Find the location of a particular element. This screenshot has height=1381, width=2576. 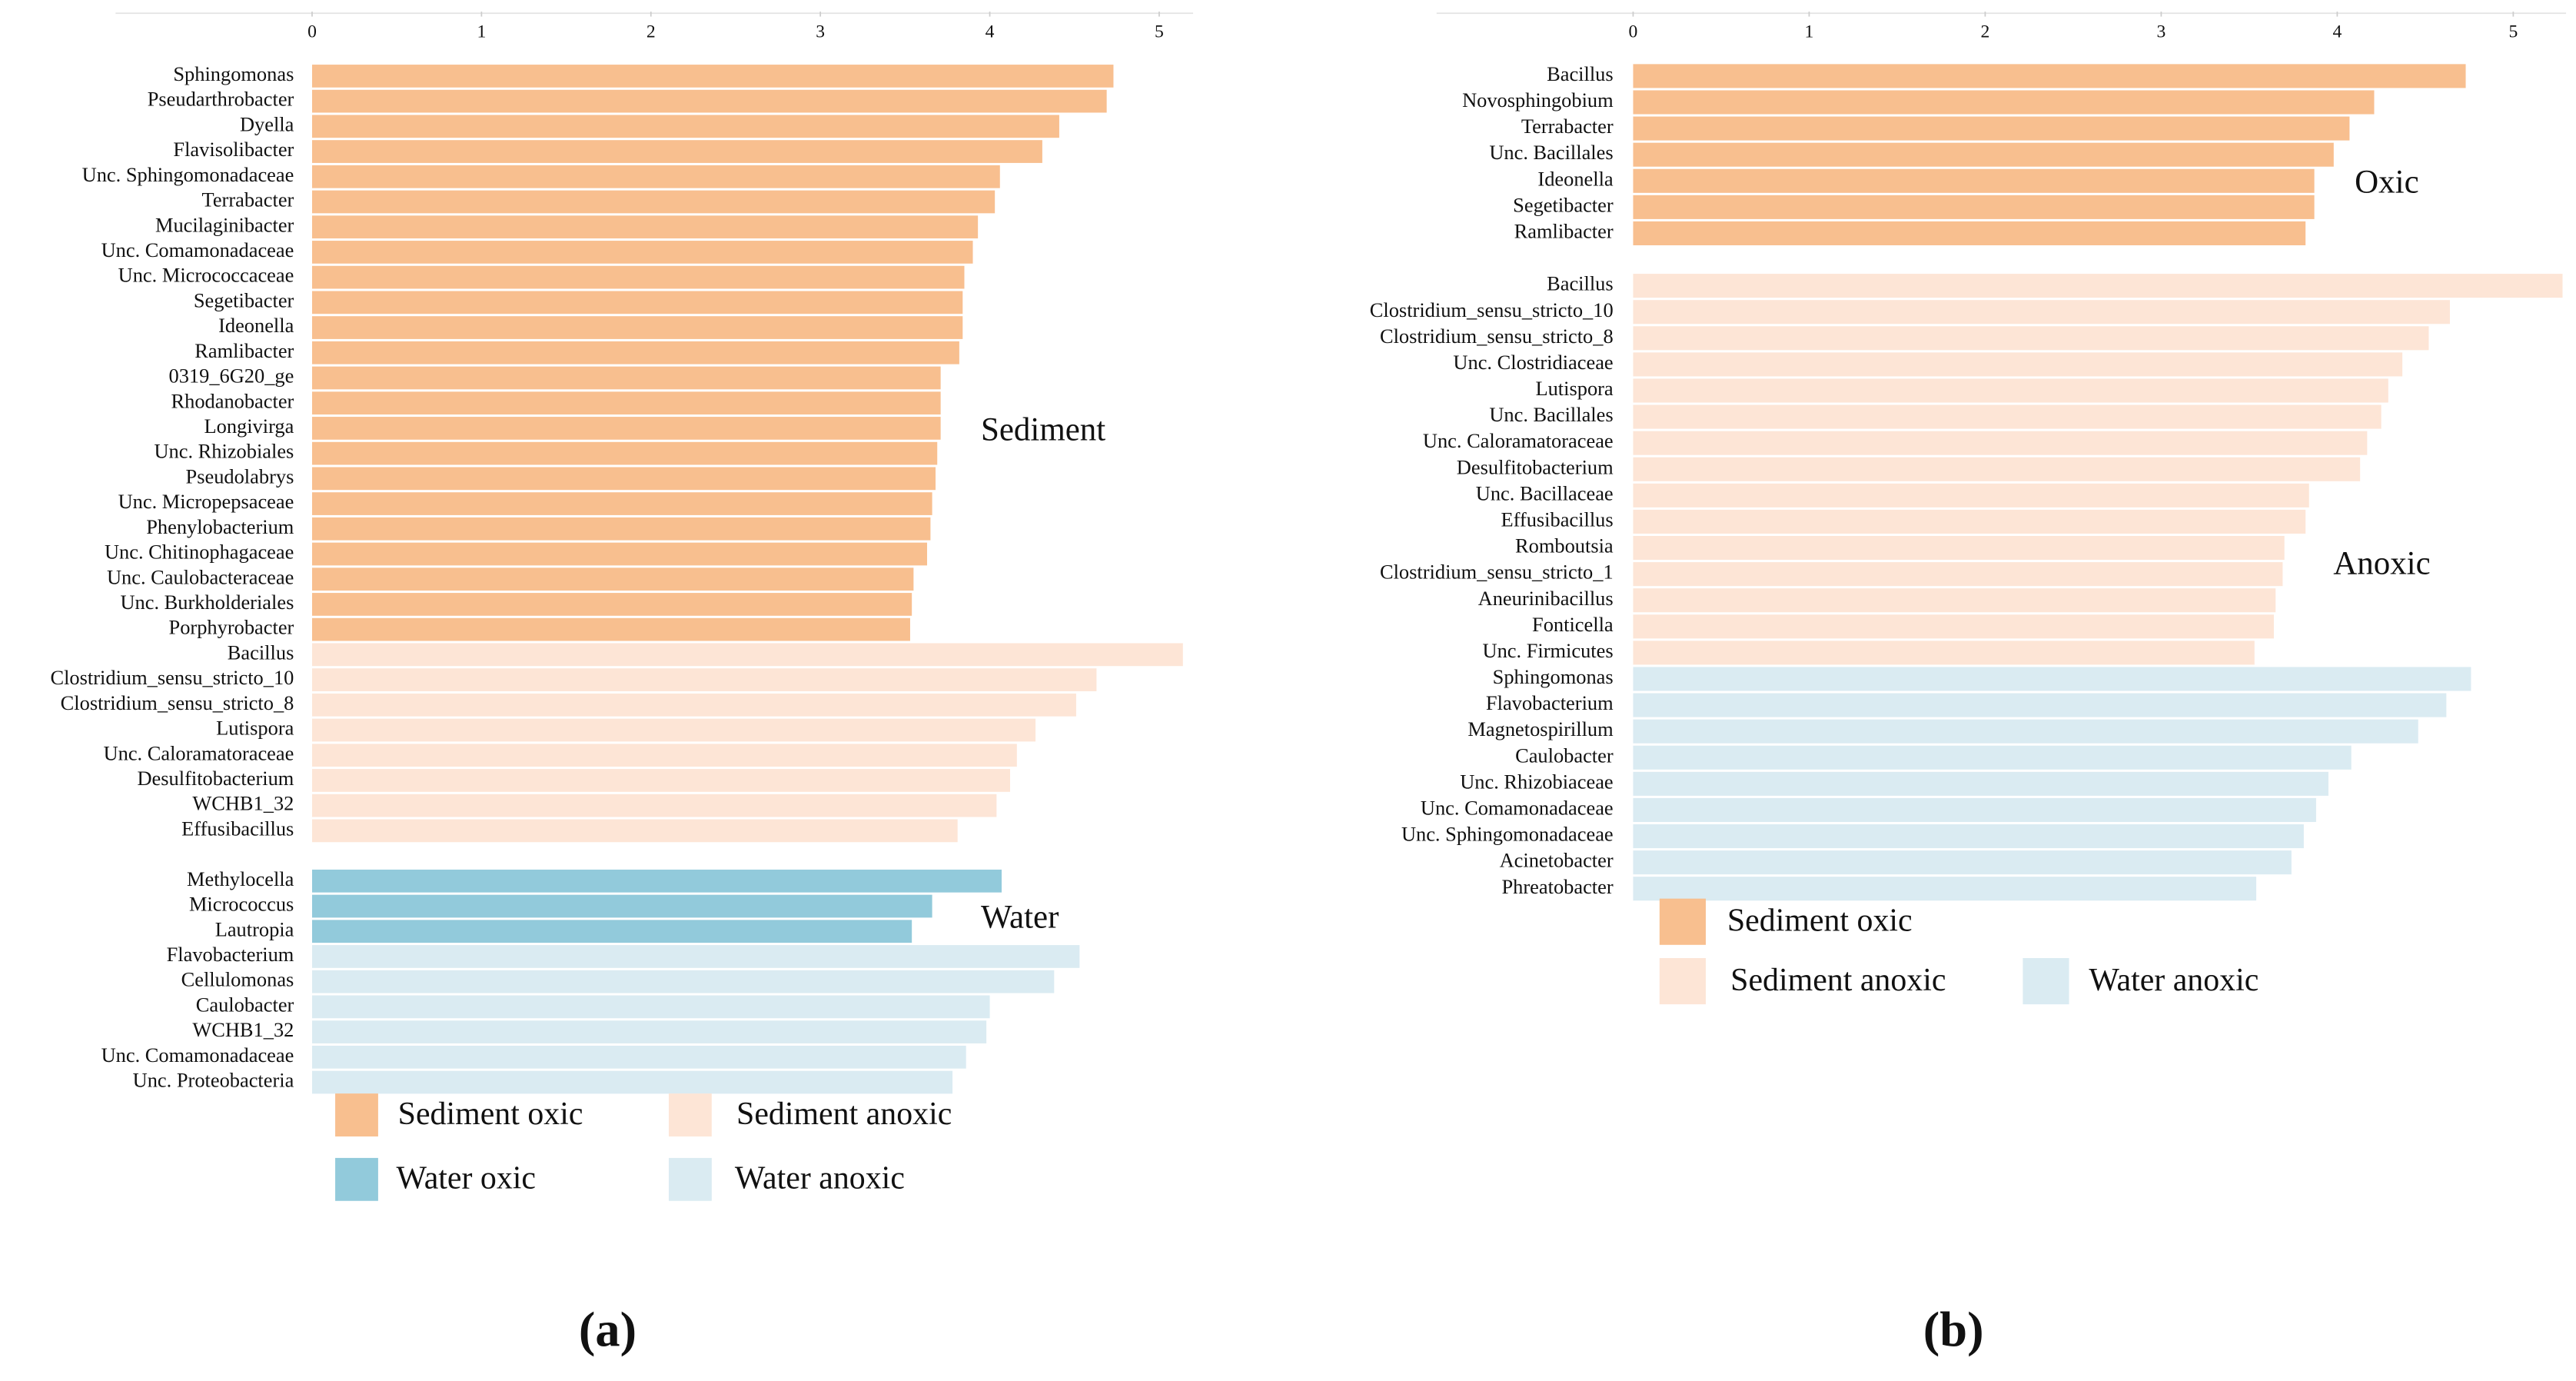

category-label: Pseudolabrys is located at coordinates (240, 476).